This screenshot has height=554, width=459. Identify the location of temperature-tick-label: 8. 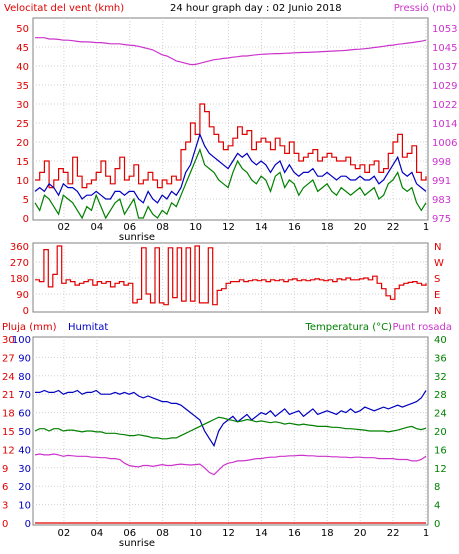
(437, 487).